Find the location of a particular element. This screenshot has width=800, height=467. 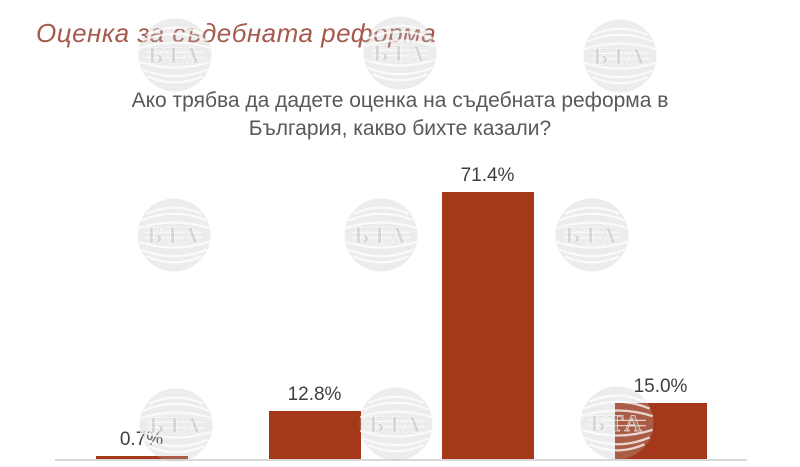

bar-value-label: 15.0% is located at coordinates (660, 386).